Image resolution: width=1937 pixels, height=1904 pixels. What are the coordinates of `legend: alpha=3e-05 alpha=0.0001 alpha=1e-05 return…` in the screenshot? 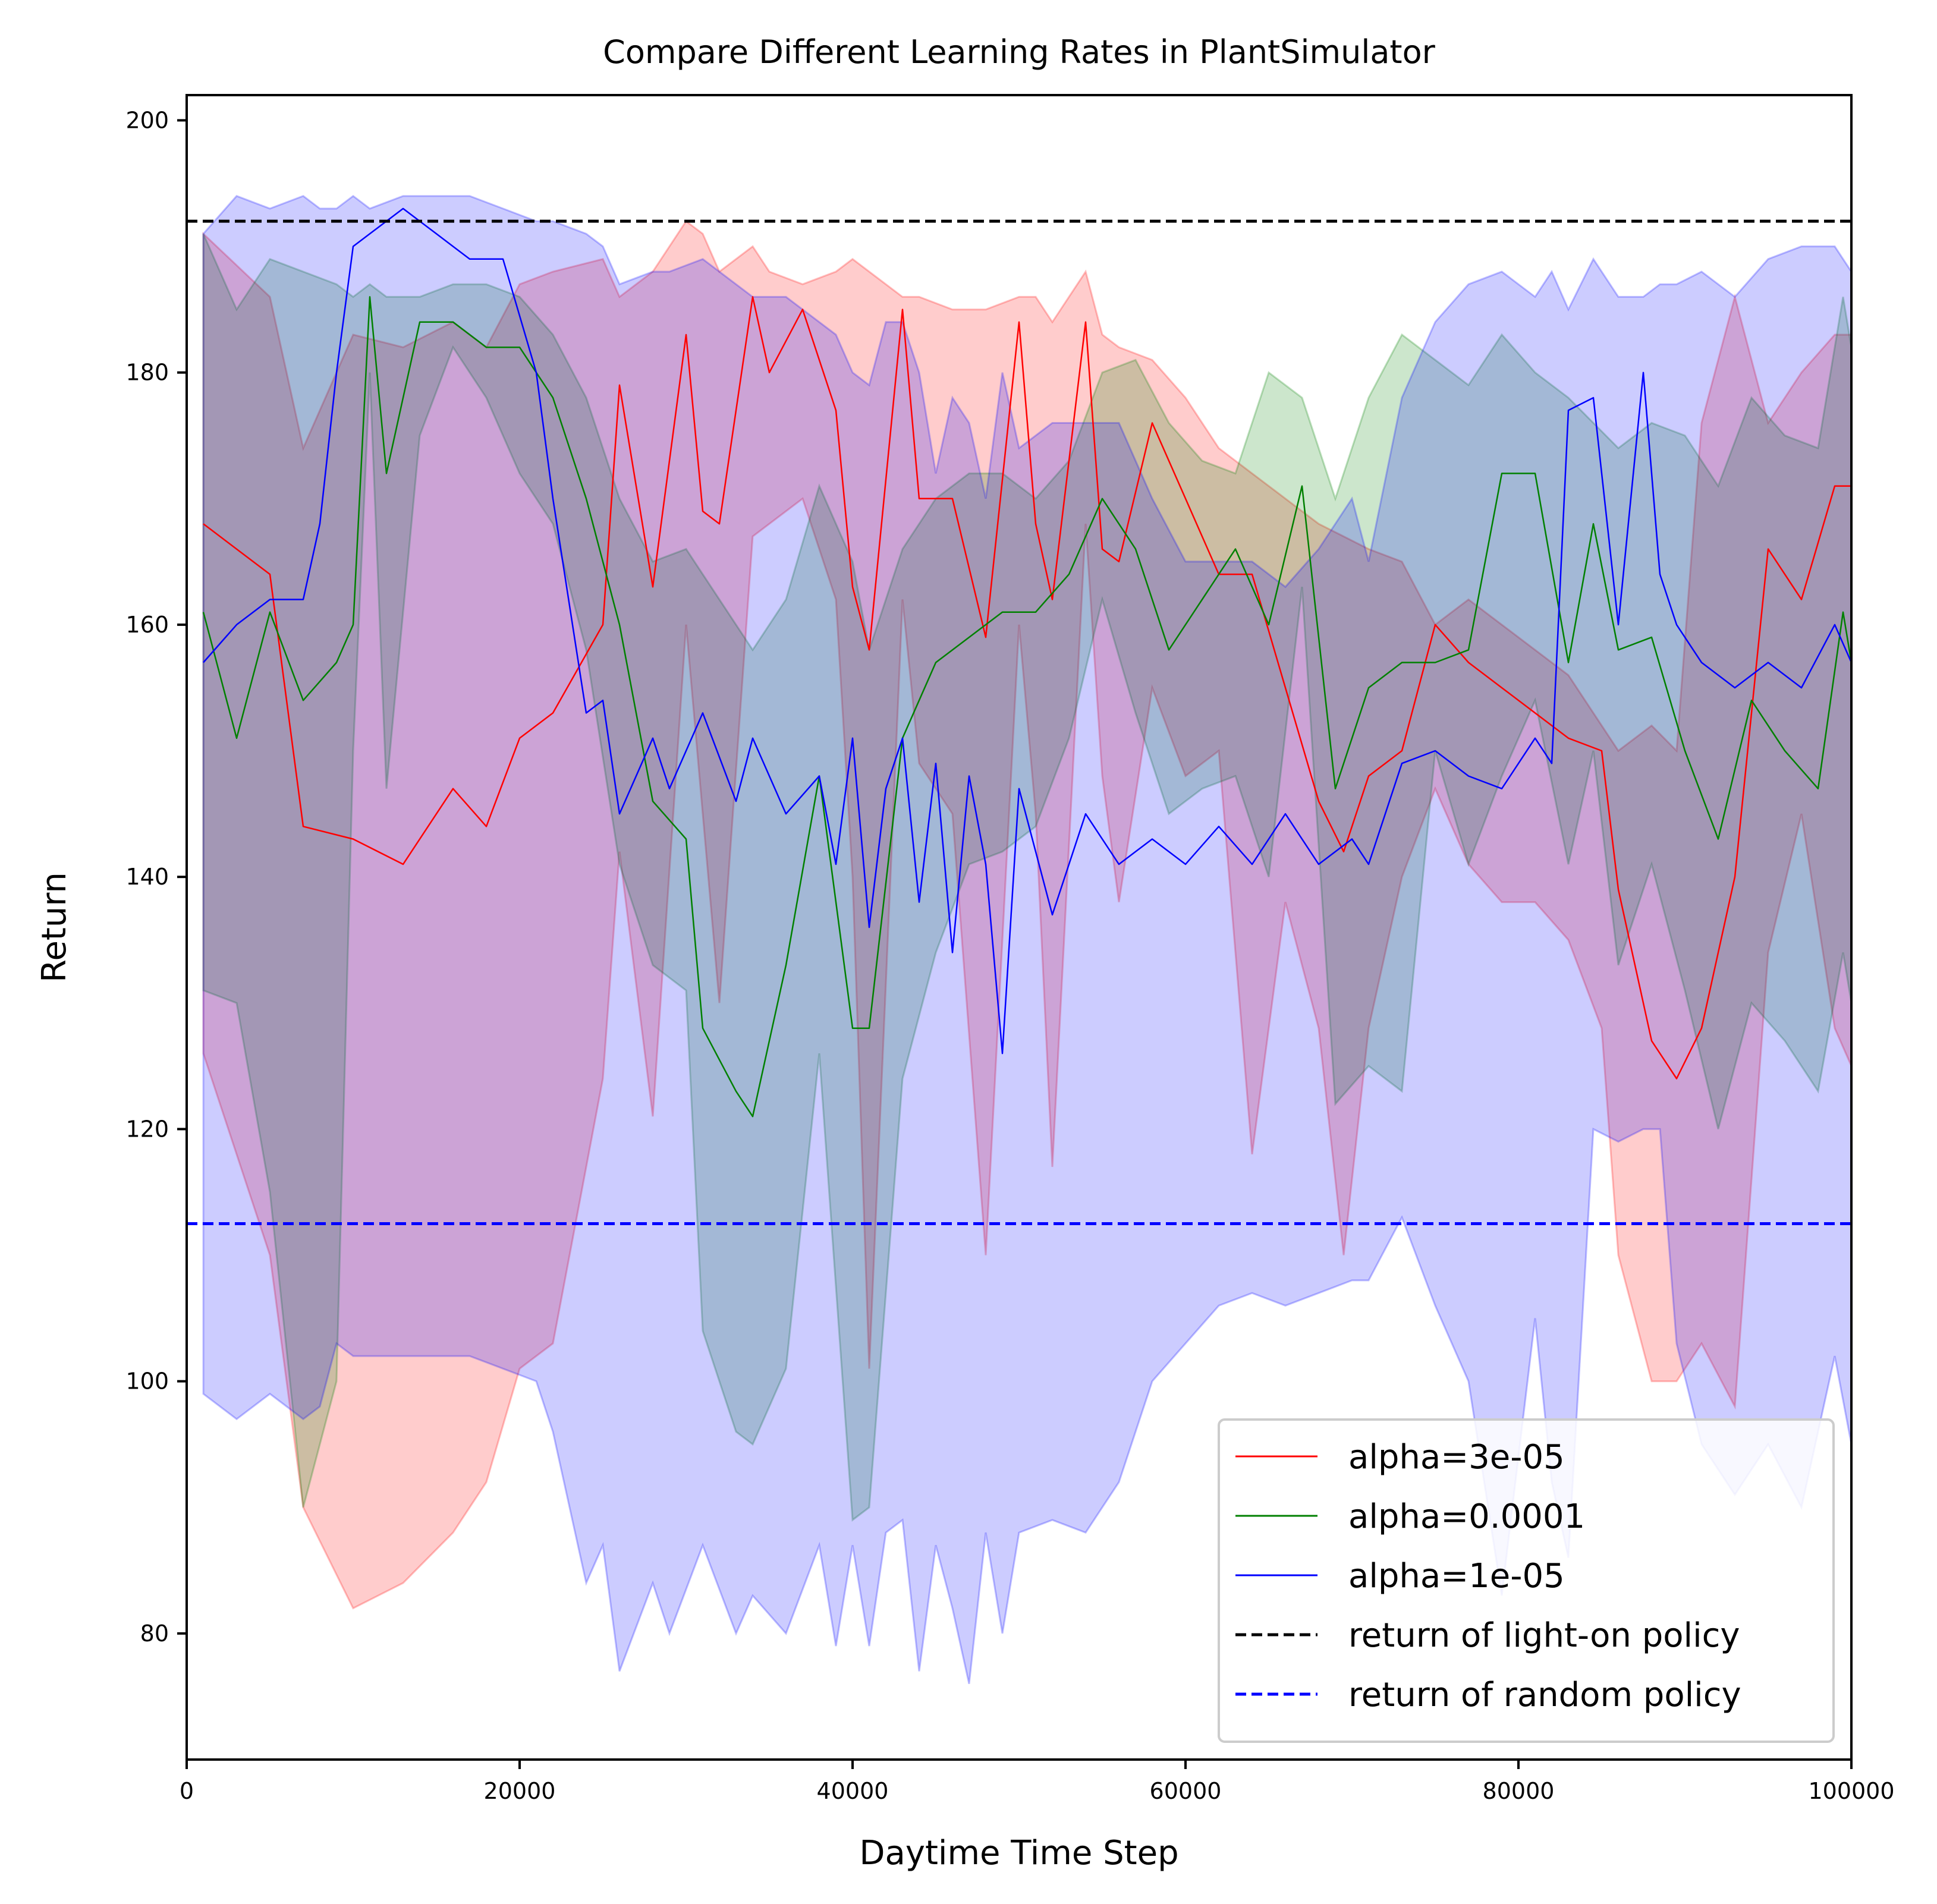 It's located at (1526, 1581).